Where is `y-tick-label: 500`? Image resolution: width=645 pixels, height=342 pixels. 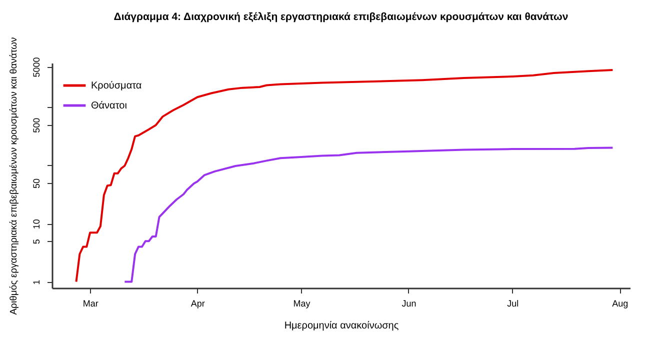
y-tick-label: 500 is located at coordinates (37, 125).